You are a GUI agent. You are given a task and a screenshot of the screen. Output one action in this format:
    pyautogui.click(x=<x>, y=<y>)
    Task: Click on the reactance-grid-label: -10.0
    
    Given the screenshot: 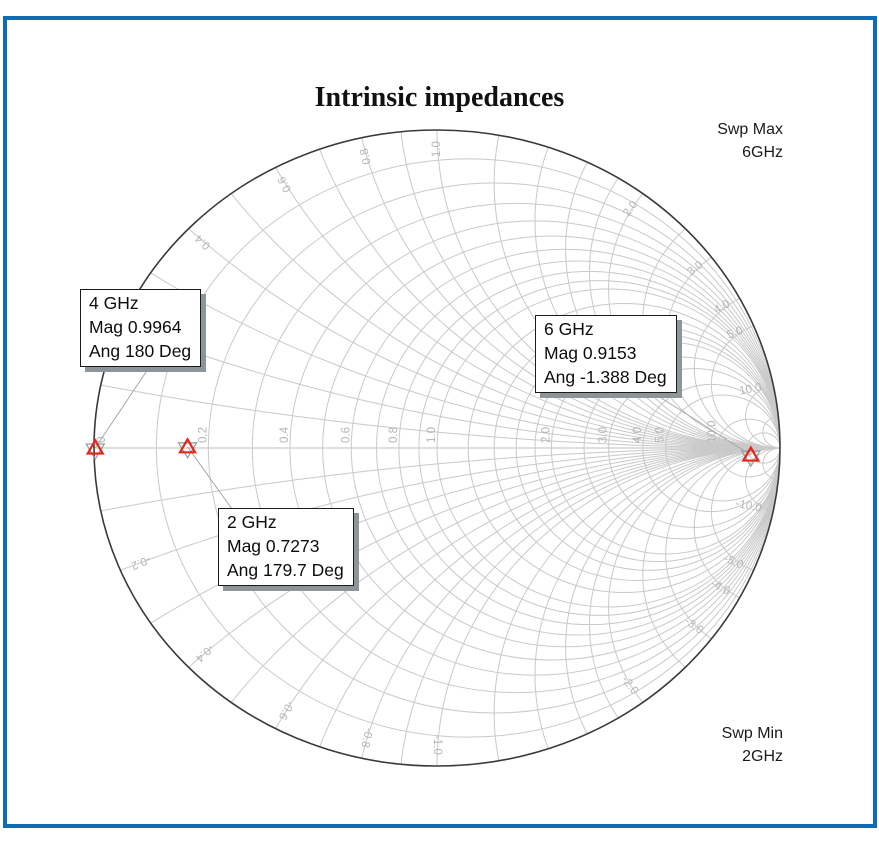 What is the action you would take?
    pyautogui.click(x=749, y=506)
    